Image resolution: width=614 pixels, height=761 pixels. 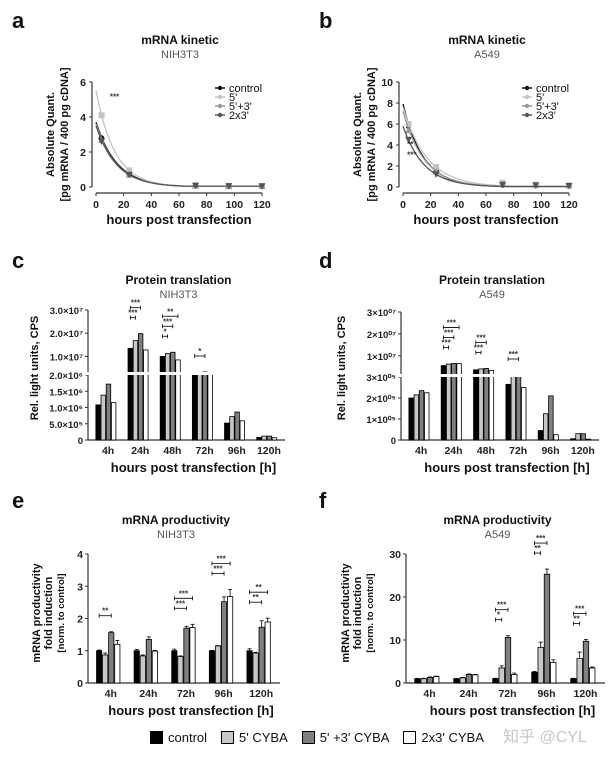 What do you see at coordinates (35, 368) in the screenshot?
I see `y-axis-label: Rel. light units, CPS` at bounding box center [35, 368].